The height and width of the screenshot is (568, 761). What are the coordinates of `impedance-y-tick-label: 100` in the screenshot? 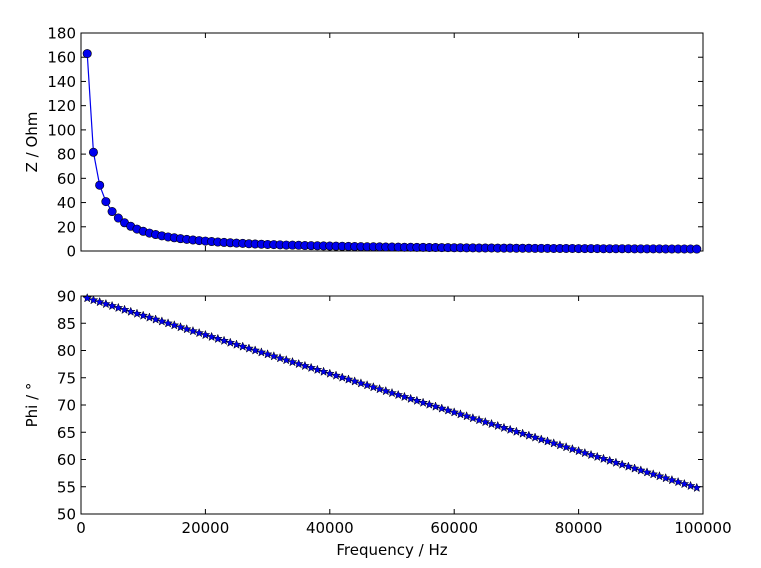 It's located at (61, 130).